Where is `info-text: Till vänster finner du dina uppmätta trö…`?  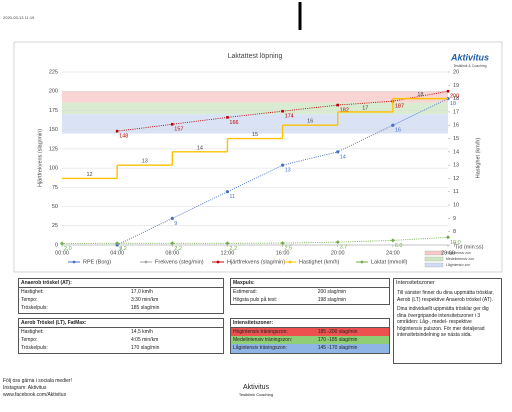
info-text: Till vänster finner du dina uppmätta trö… is located at coordinates (445, 296).